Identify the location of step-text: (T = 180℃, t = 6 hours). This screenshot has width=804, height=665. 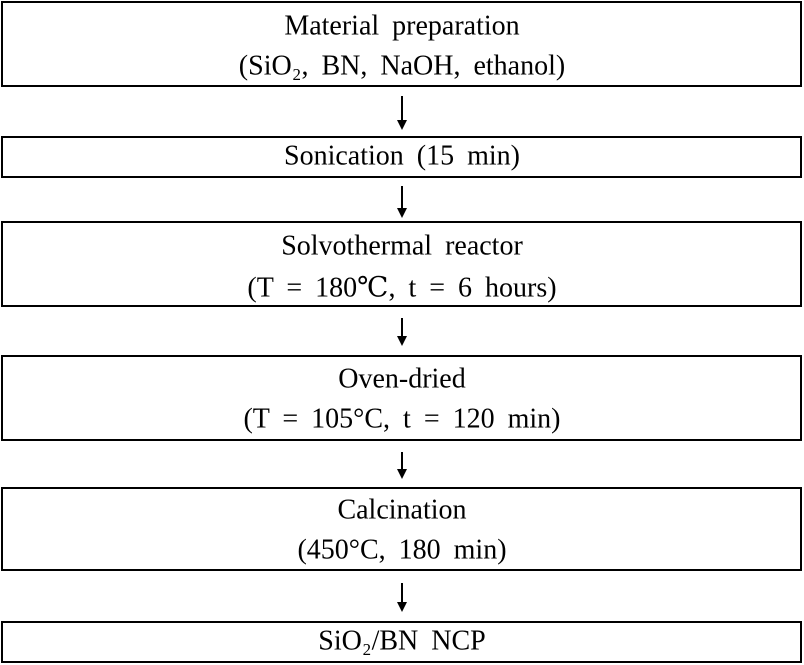
(401, 287).